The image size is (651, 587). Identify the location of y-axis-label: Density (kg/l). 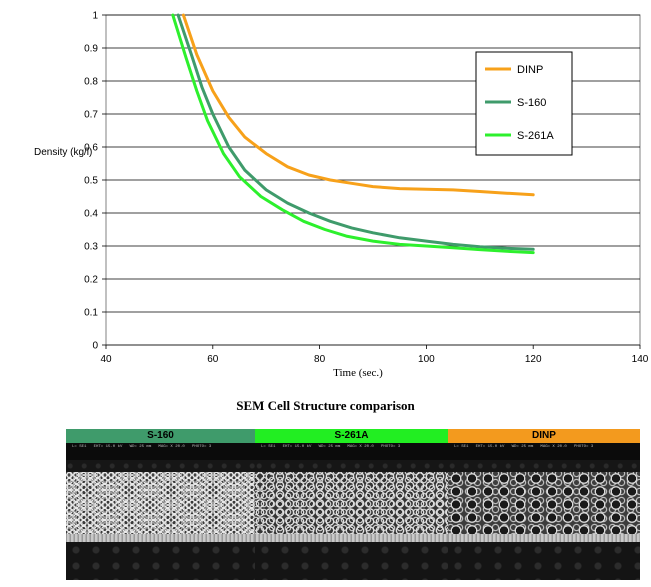
(63, 152).